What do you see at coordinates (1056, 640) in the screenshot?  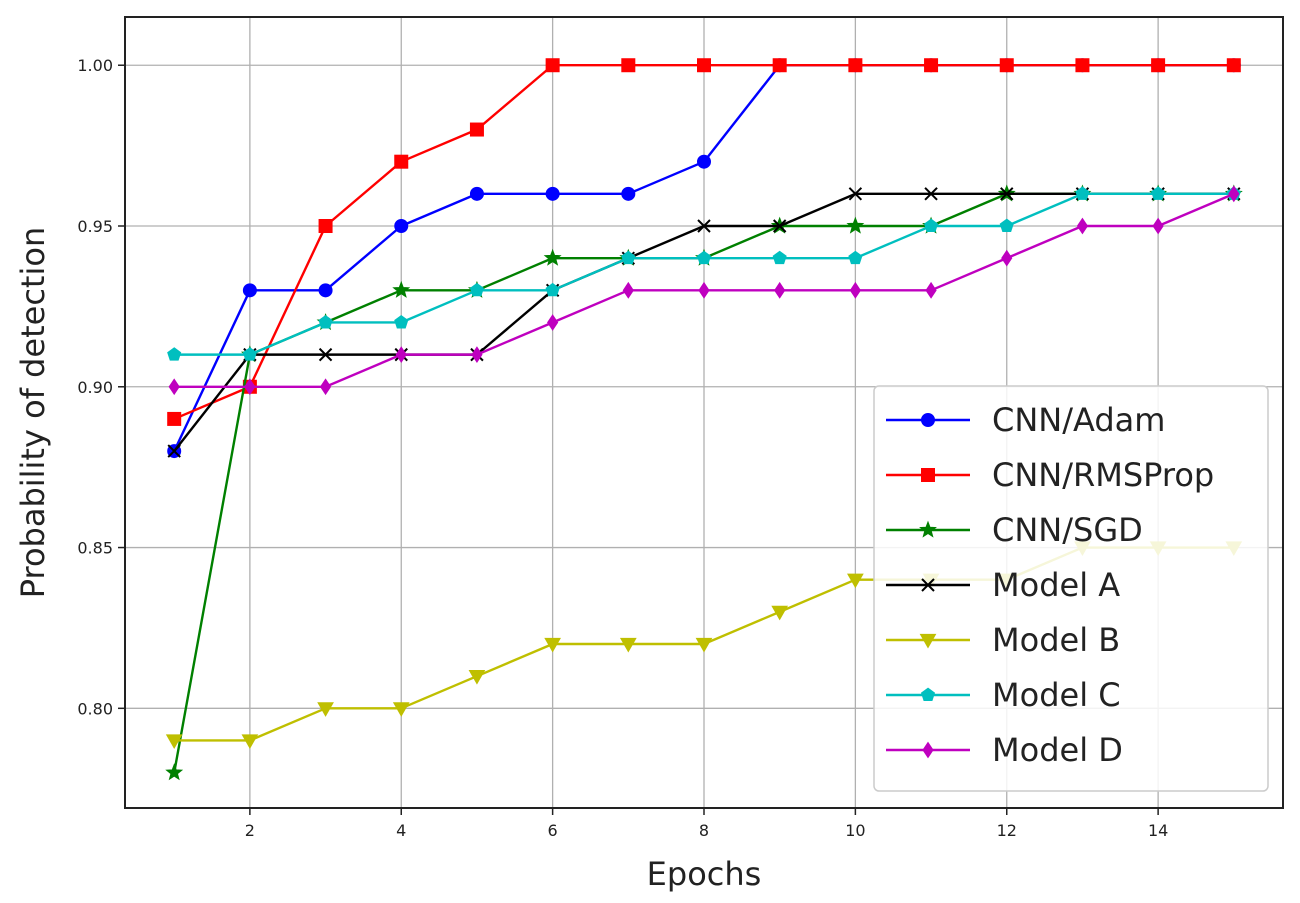 I see `legend-label: Model B` at bounding box center [1056, 640].